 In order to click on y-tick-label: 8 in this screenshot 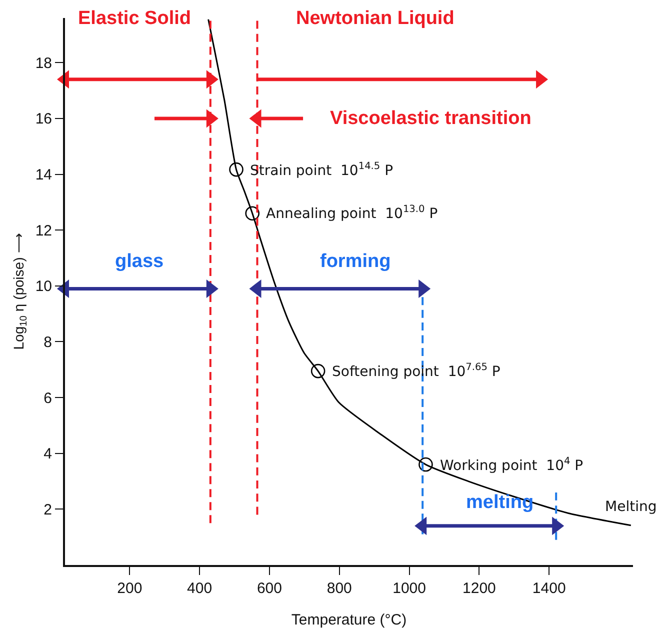, I will do `click(48, 342)`.